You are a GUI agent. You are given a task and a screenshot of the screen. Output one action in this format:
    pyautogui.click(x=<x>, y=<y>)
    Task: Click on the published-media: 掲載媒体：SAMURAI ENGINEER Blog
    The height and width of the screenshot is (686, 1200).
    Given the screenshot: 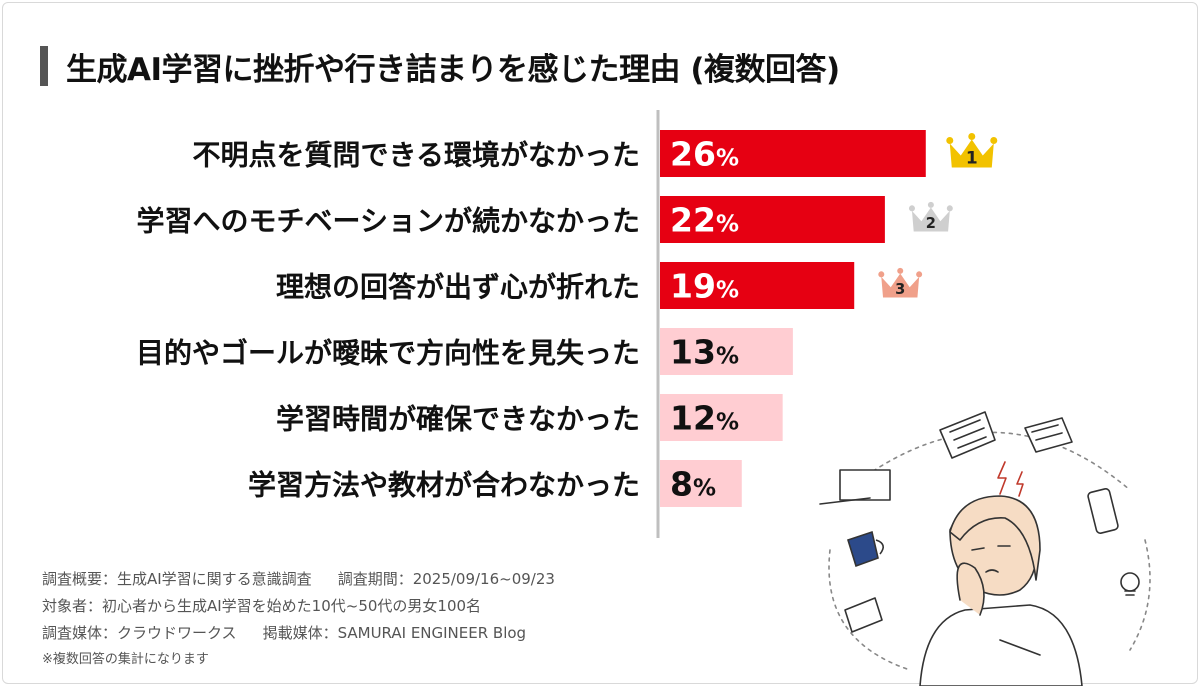 What is the action you would take?
    pyautogui.click(x=394, y=633)
    